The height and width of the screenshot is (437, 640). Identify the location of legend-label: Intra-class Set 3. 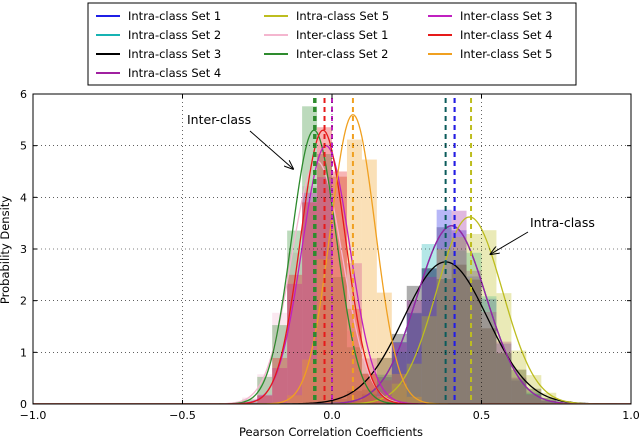
(174, 54).